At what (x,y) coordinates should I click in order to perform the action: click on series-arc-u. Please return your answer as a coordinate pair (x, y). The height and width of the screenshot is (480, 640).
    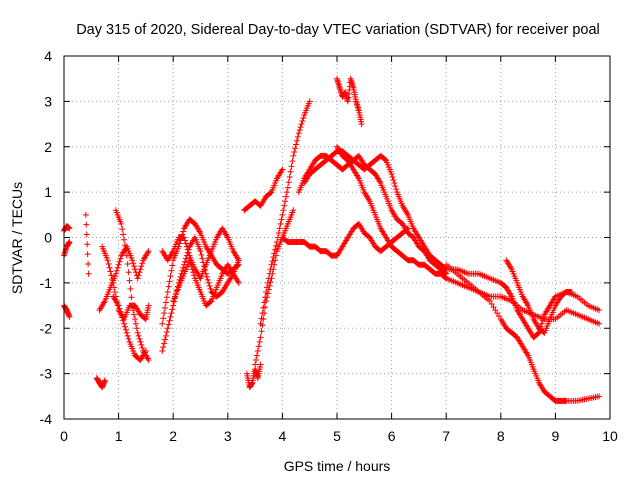
    Looking at the image, I should click on (349, 101).